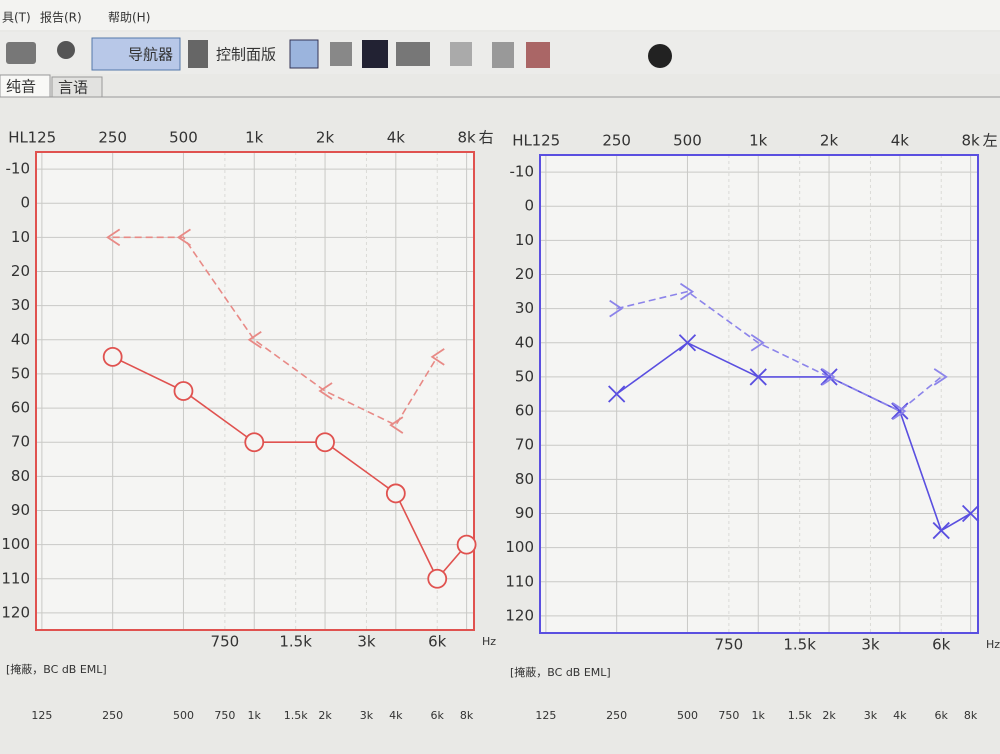 This screenshot has width=1000, height=754. What do you see at coordinates (396, 138) in the screenshot?
I see `x-tick-label: 4k` at bounding box center [396, 138].